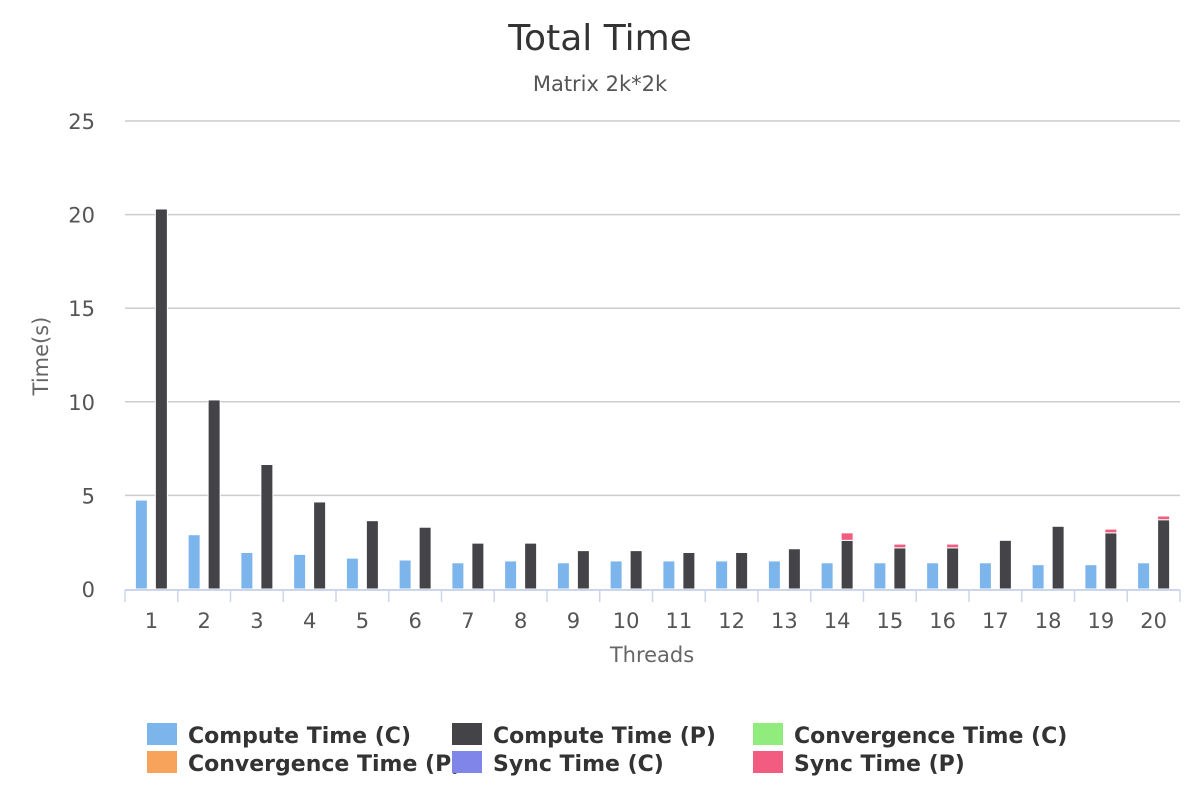 Image resolution: width=1200 pixels, height=804 pixels. I want to click on x-tick-label: 13, so click(784, 621).